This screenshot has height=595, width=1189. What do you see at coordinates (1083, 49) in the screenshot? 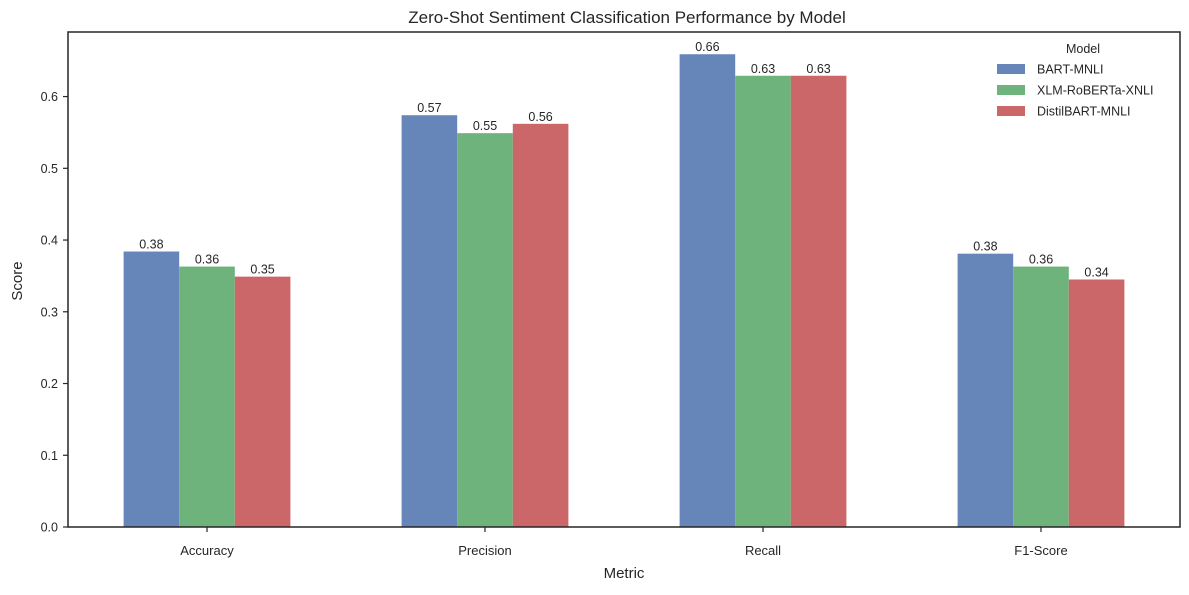
I see `legend-title: Model` at bounding box center [1083, 49].